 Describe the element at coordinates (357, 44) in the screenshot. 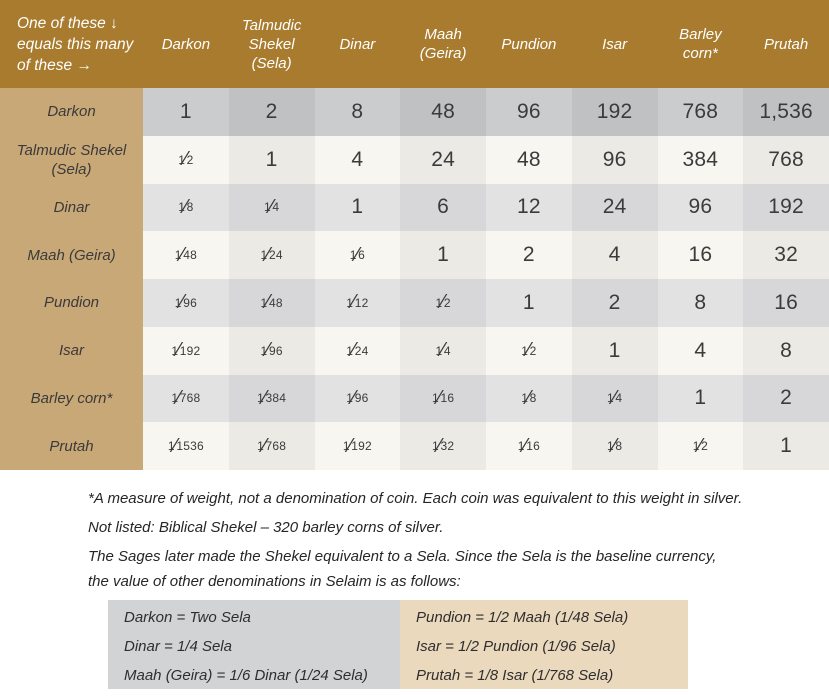

I see `column-header: Dinar` at that location.